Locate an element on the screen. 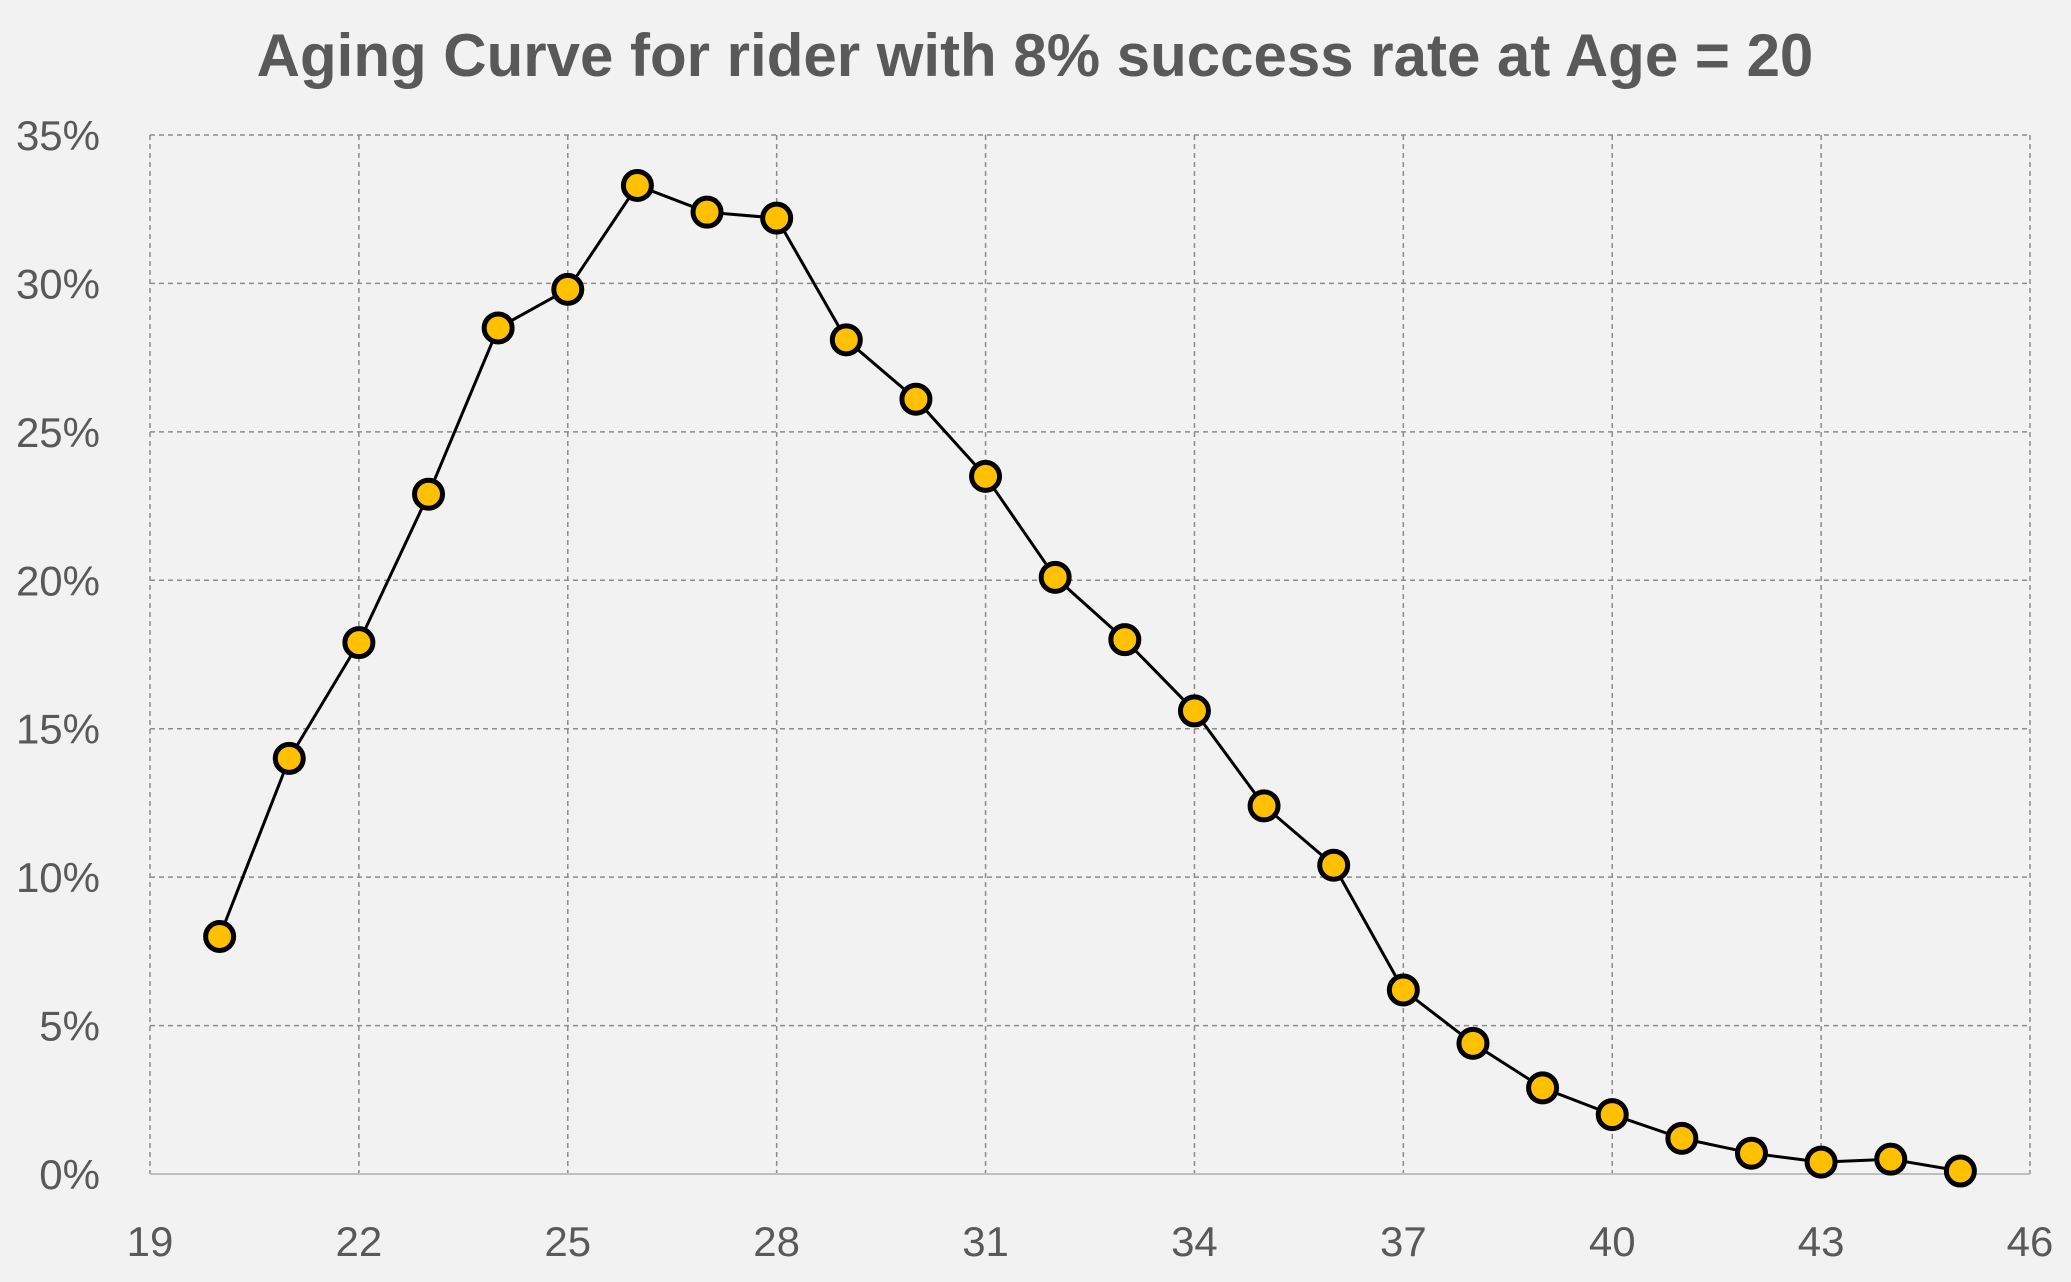  y-tick-label: 5% is located at coordinates (69, 1026).